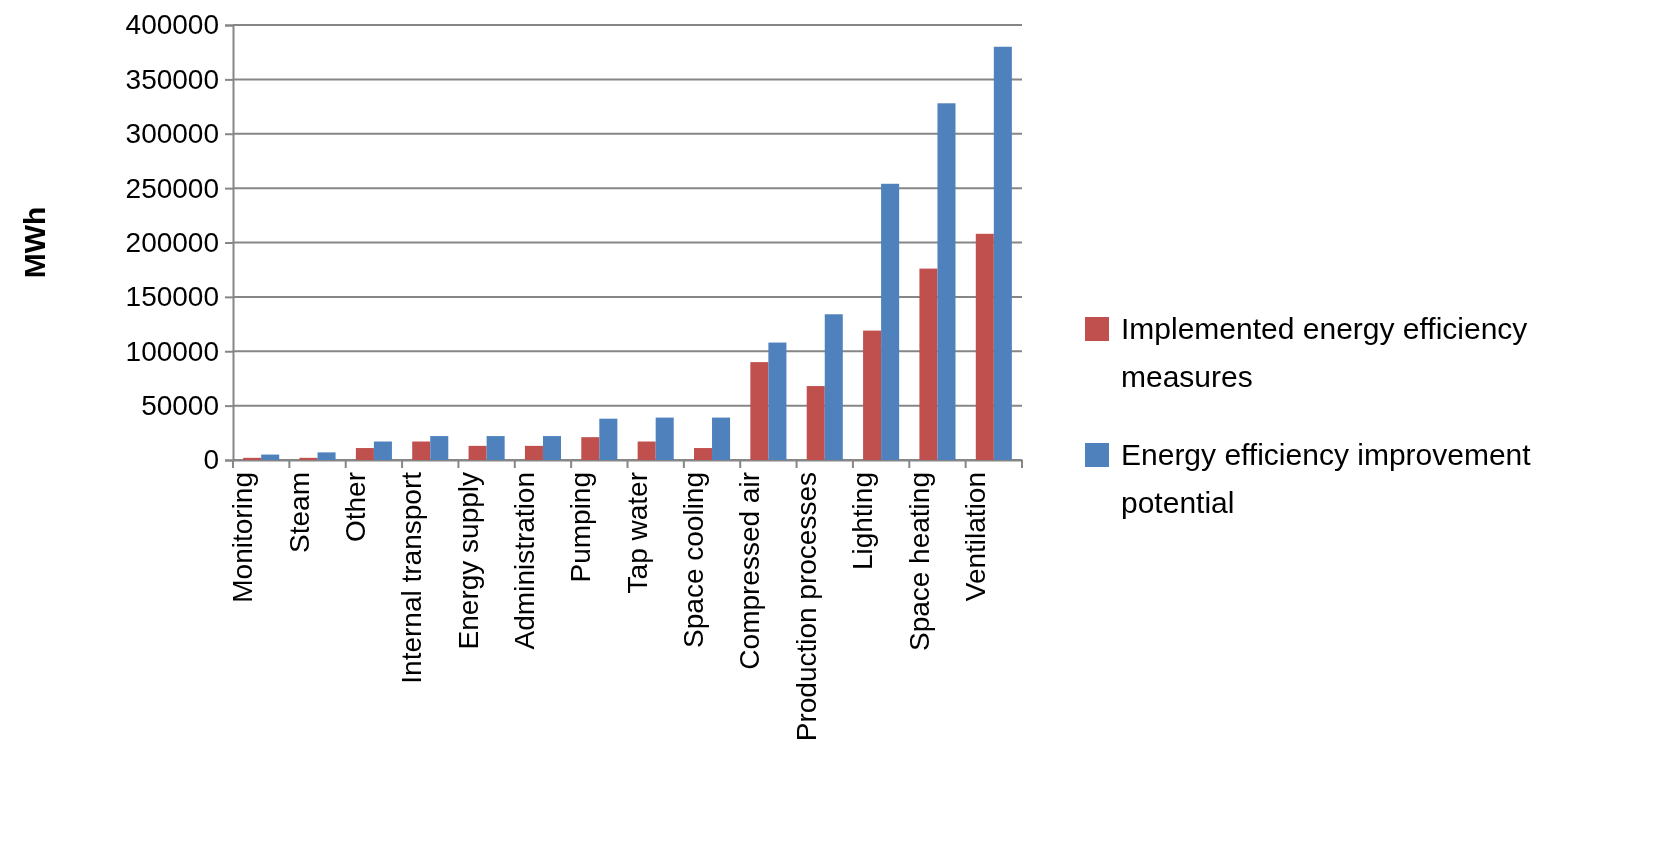 The height and width of the screenshot is (848, 1661). I want to click on y-tick-label: 300000, so click(172, 134).